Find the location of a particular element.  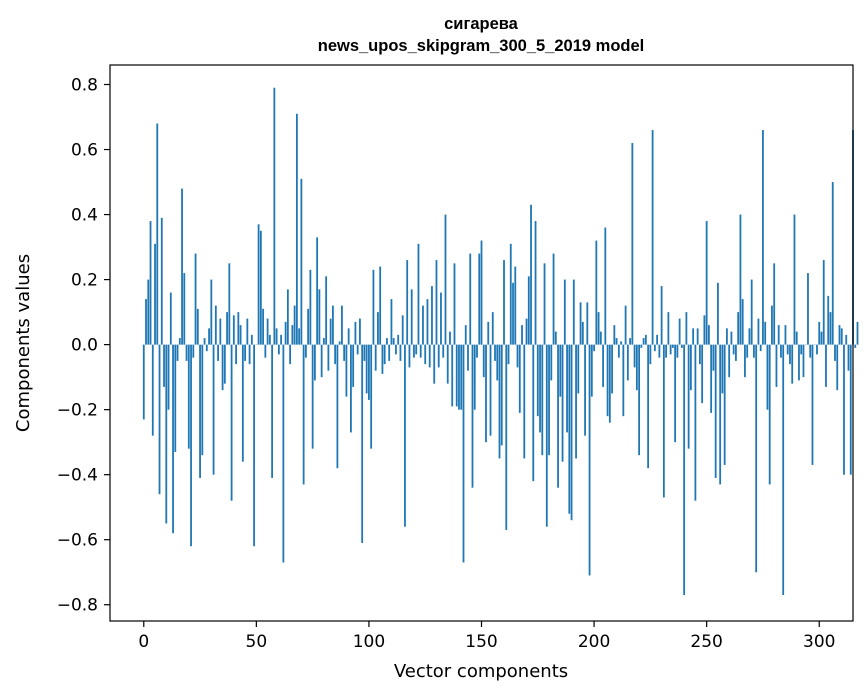

chart-title: сигарева is located at coordinates (481, 24).